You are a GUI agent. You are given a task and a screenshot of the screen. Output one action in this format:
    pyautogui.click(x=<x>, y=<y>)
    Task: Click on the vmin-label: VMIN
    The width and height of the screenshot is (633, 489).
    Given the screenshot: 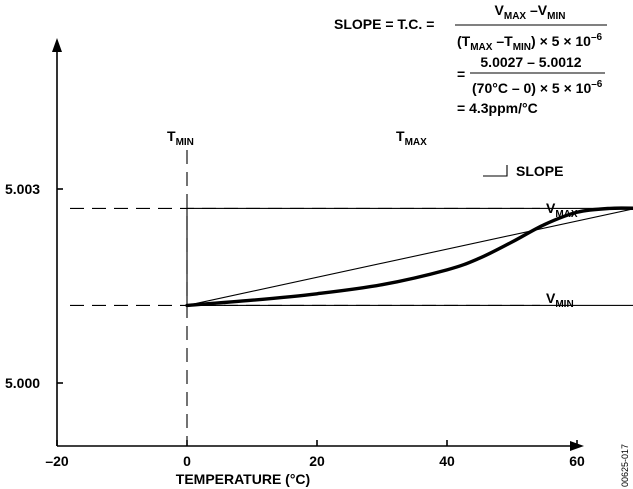 What is the action you would take?
    pyautogui.click(x=560, y=300)
    